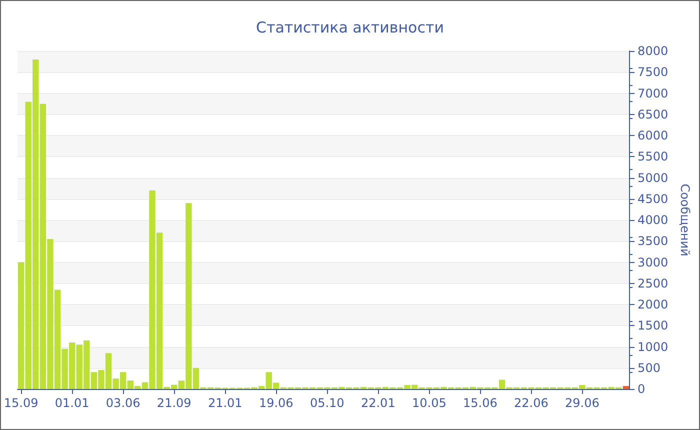  What do you see at coordinates (653, 283) in the screenshot?
I see `y-tick-label: 2500` at bounding box center [653, 283].